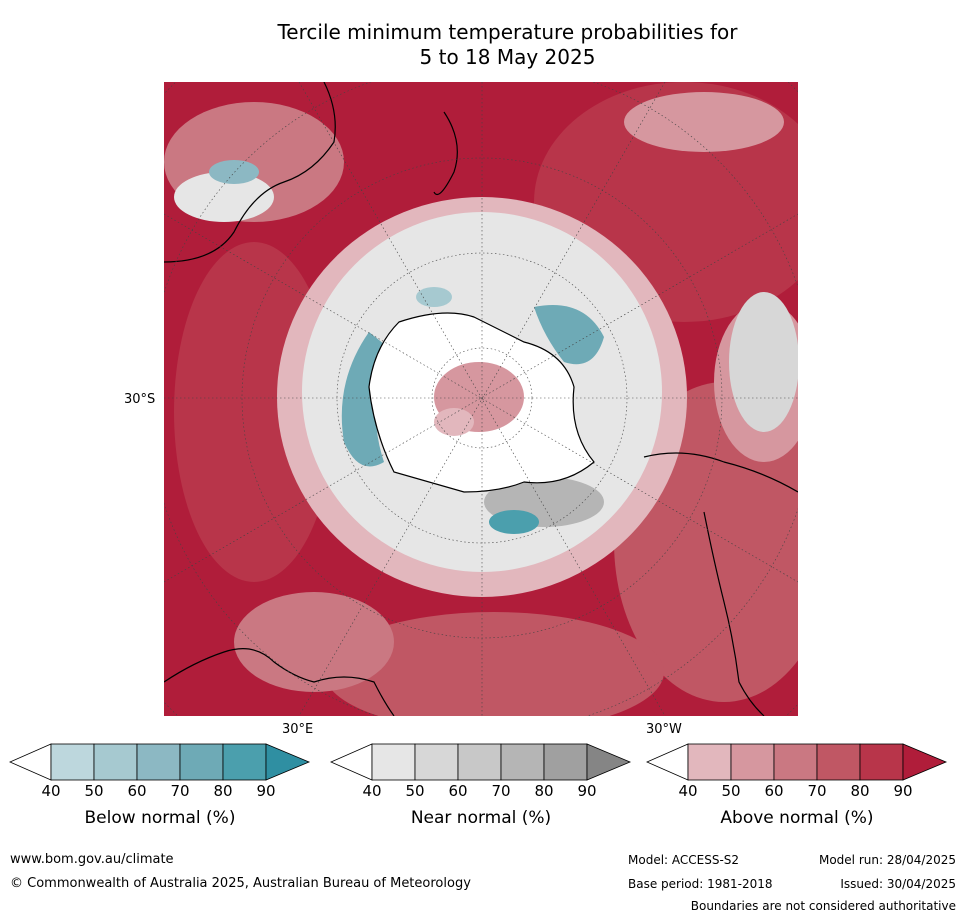 The height and width of the screenshot is (919, 965). I want to click on colorbar-below-graphic, so click(160, 762).